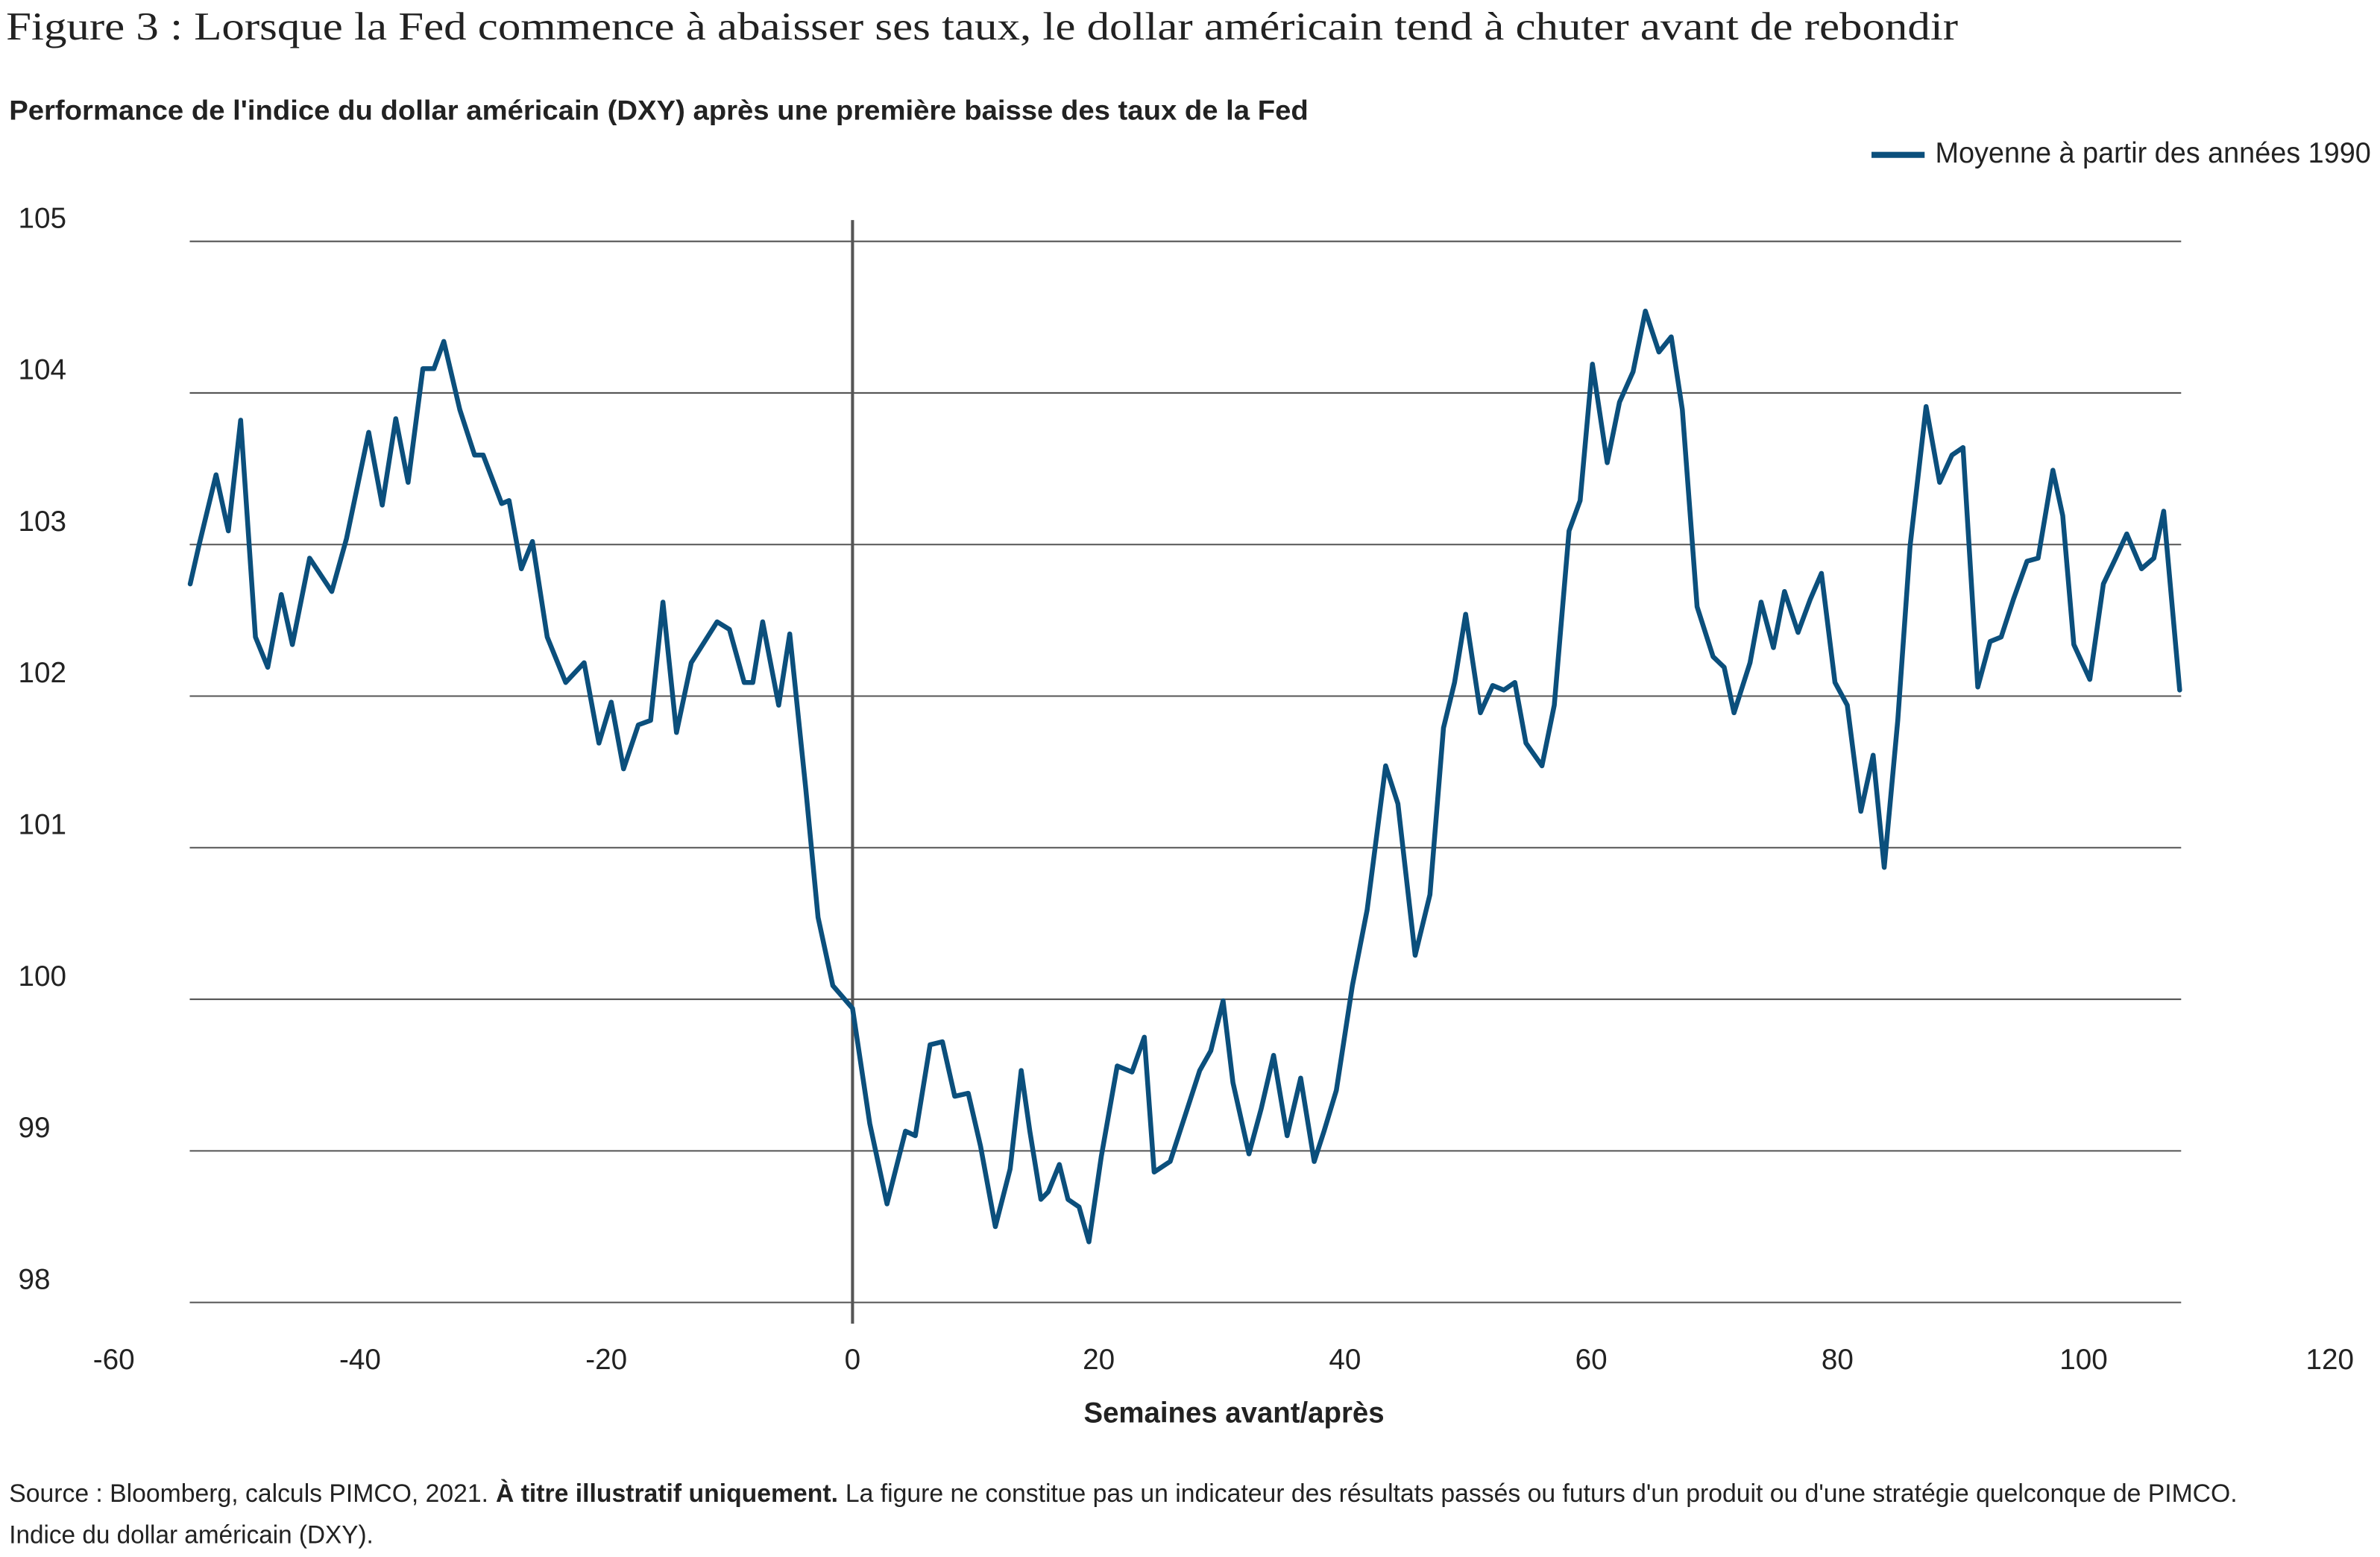  What do you see at coordinates (853, 1360) in the screenshot?
I see `x-tick-label: 0` at bounding box center [853, 1360].